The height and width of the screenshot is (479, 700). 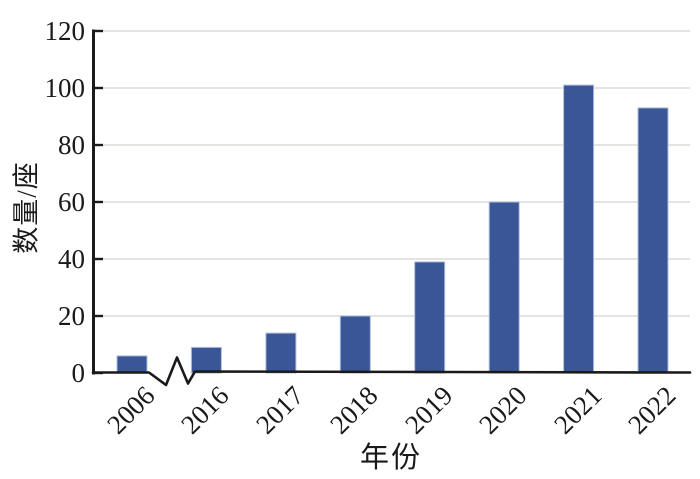 I want to click on y-tick-label-40: 40, so click(x=71, y=259).